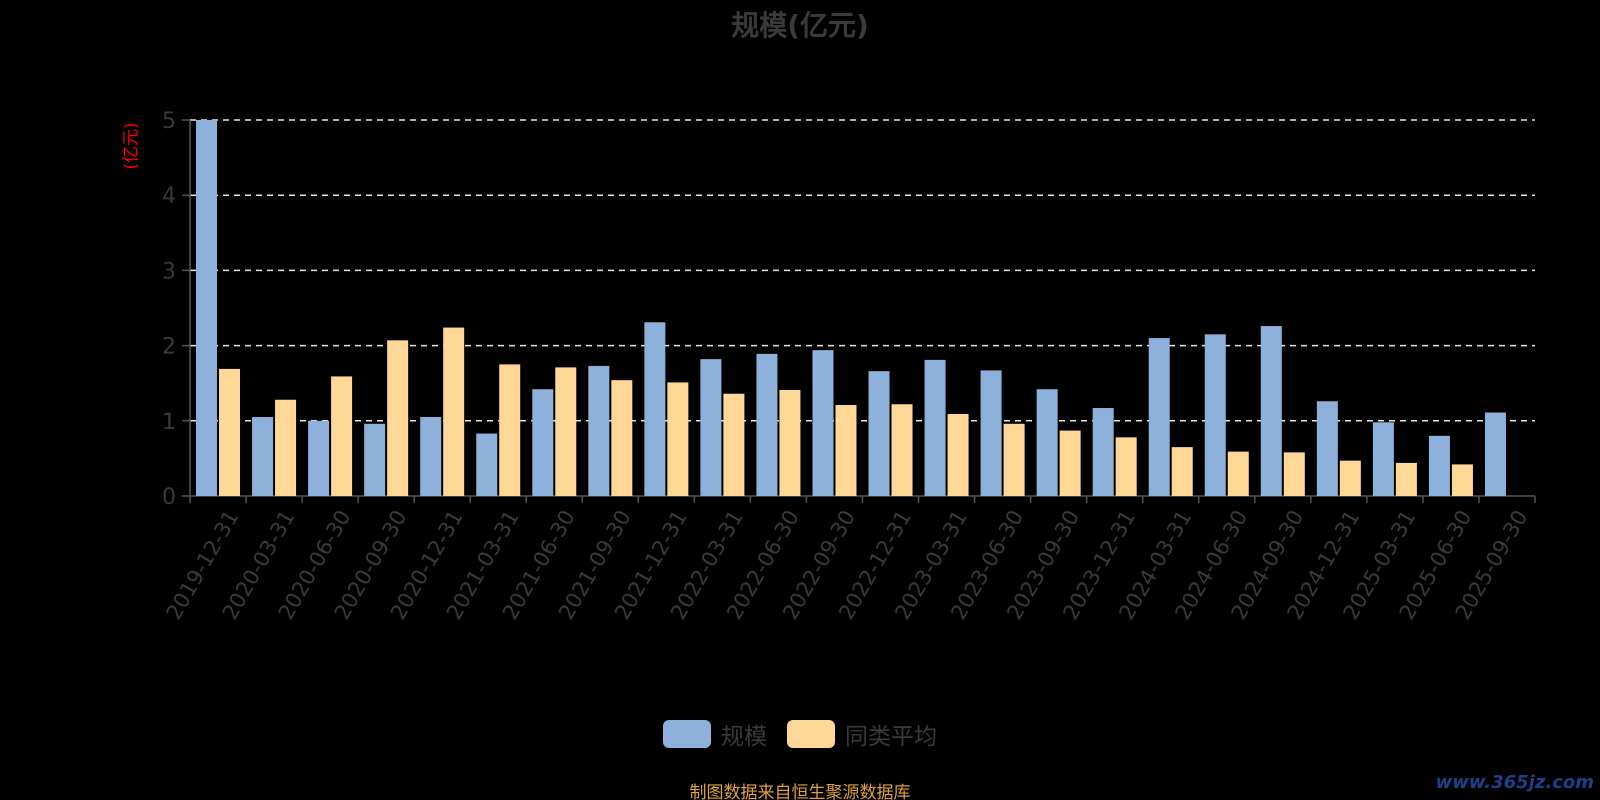 Image resolution: width=1600 pixels, height=800 pixels. Describe the element at coordinates (687, 734) in the screenshot. I see `legend-swatch-scale` at that location.